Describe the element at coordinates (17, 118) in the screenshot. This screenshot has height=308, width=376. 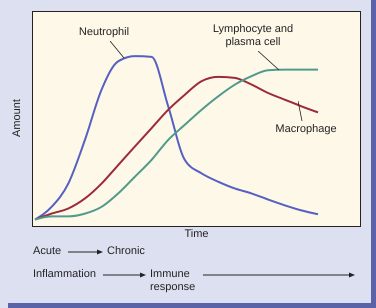
I see `y-axis-title: Amount` at that location.